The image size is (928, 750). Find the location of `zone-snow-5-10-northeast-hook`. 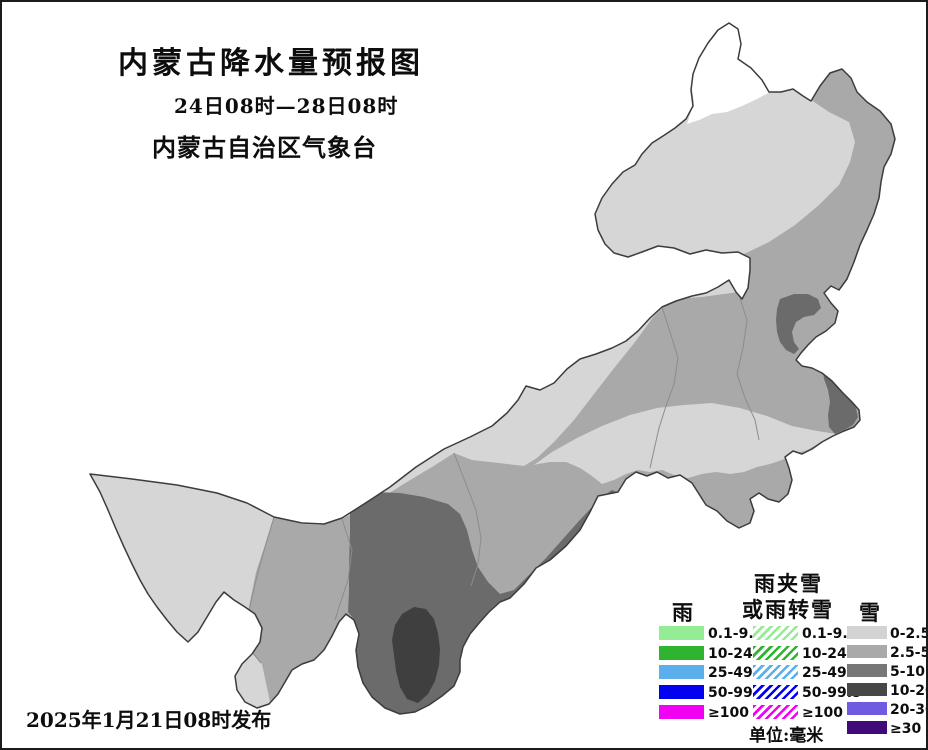

zone-snow-5-10-northeast-hook is located at coordinates (798, 324).